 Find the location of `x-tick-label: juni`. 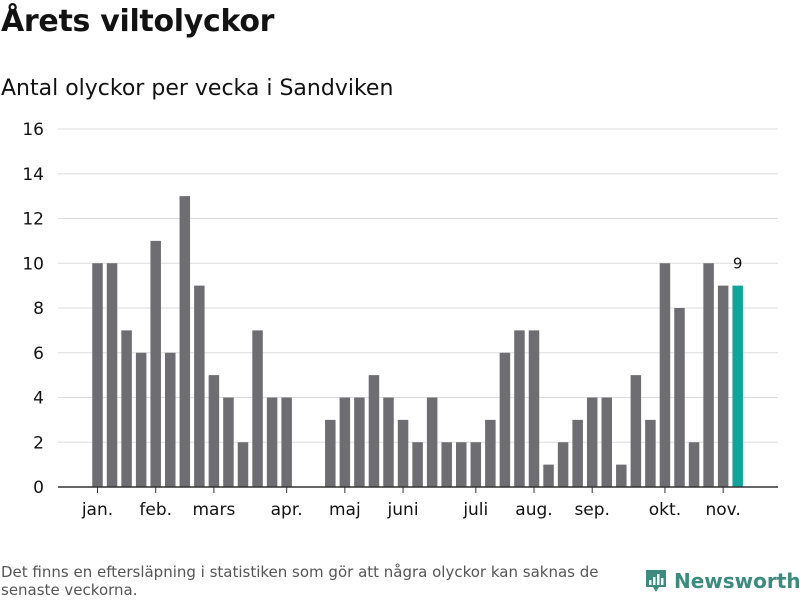

x-tick-label: juni is located at coordinates (403, 510).